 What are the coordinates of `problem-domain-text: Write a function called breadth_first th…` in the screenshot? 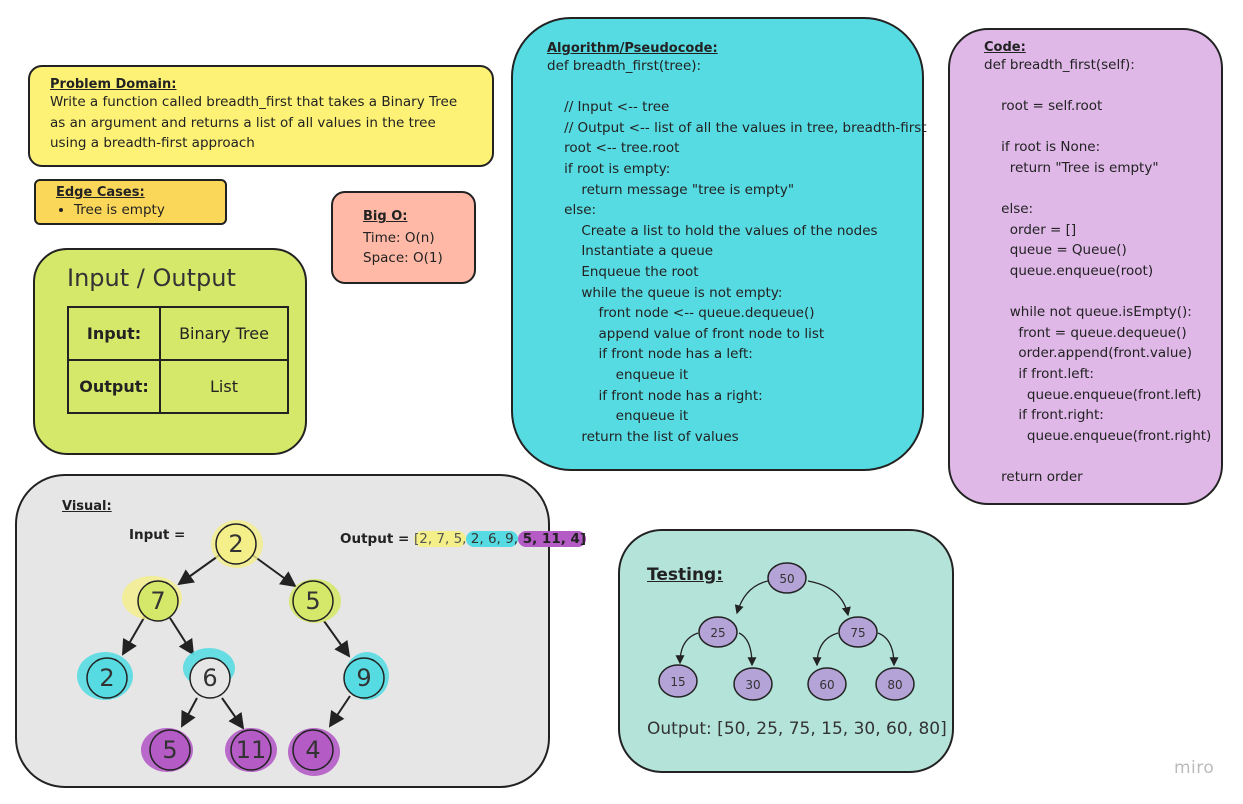 It's located at (254, 122).